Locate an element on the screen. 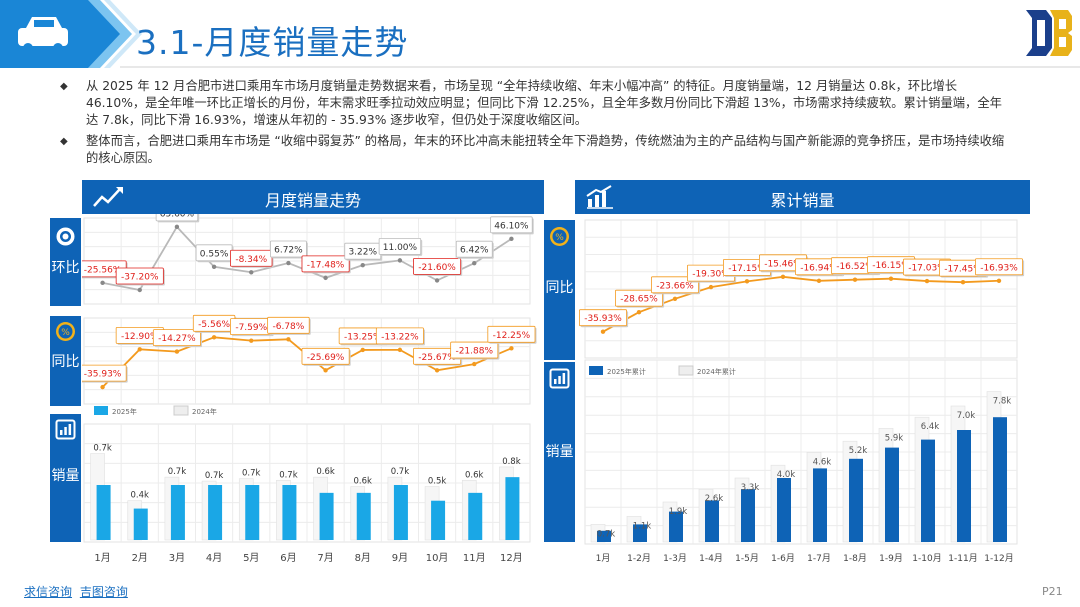  yoy-label-9-box is located at coordinates (399, 336).